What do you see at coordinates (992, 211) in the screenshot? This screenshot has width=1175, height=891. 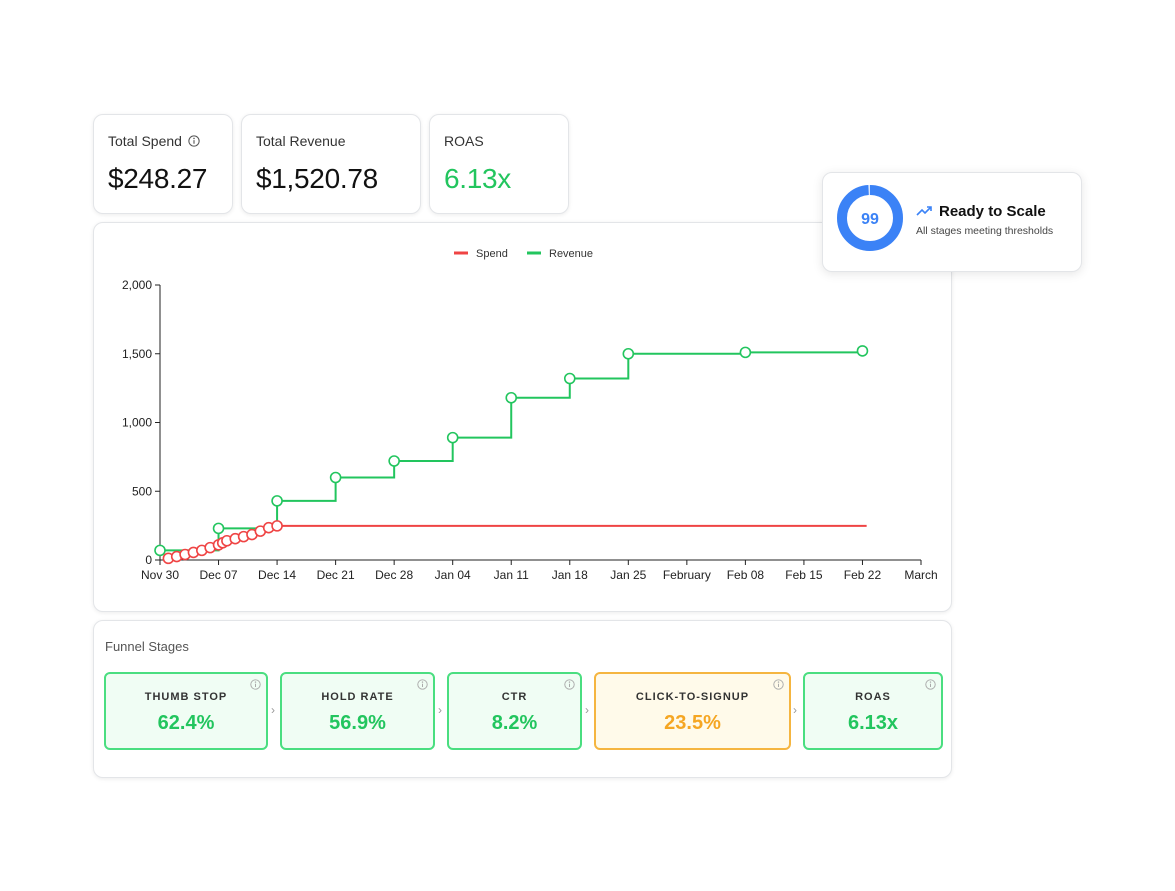 I see `scale-title: Ready to Scale` at bounding box center [992, 211].